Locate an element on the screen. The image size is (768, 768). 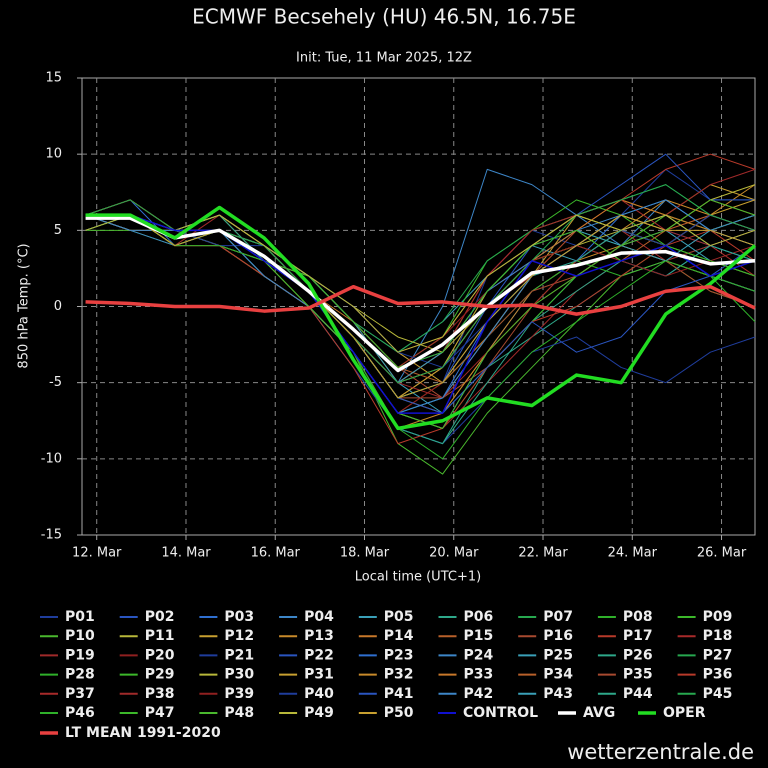
legend-label: P40 is located at coordinates (319, 694).